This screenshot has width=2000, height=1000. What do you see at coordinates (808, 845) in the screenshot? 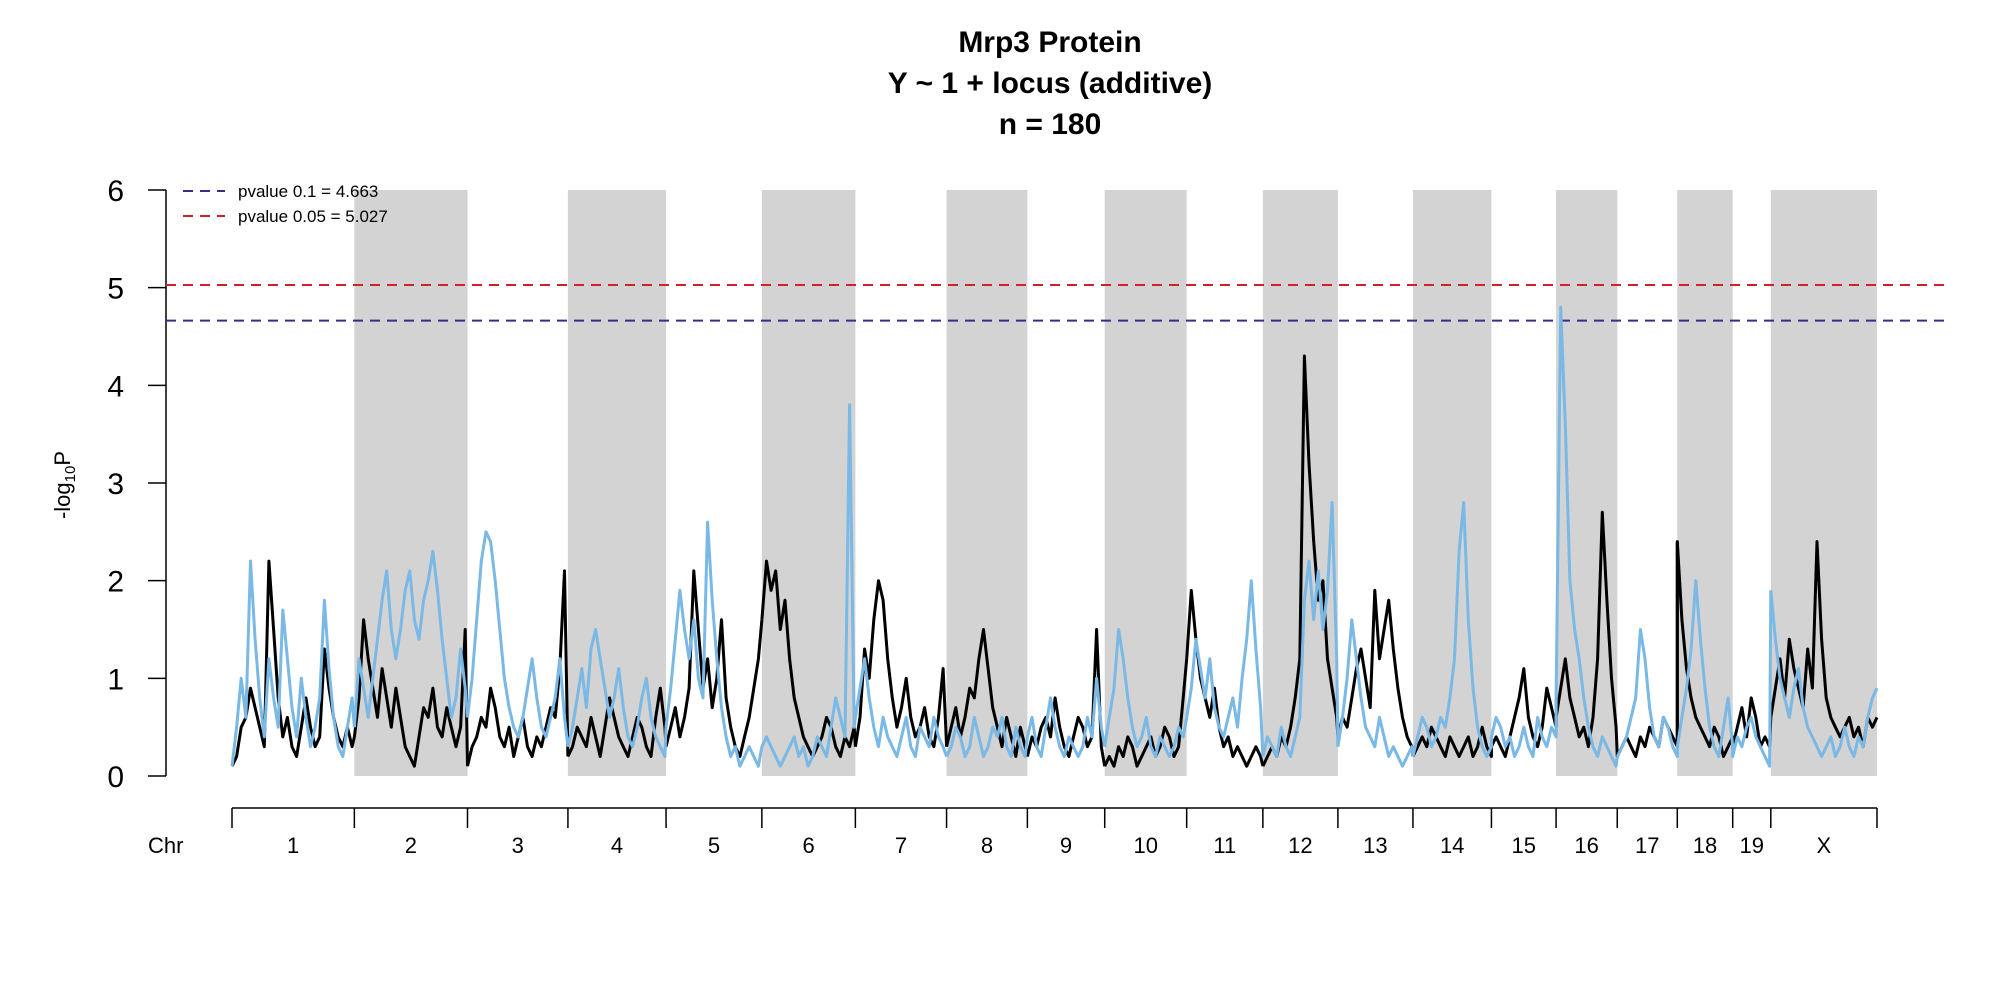
I see `chromosome-label-6: 6` at bounding box center [808, 845].